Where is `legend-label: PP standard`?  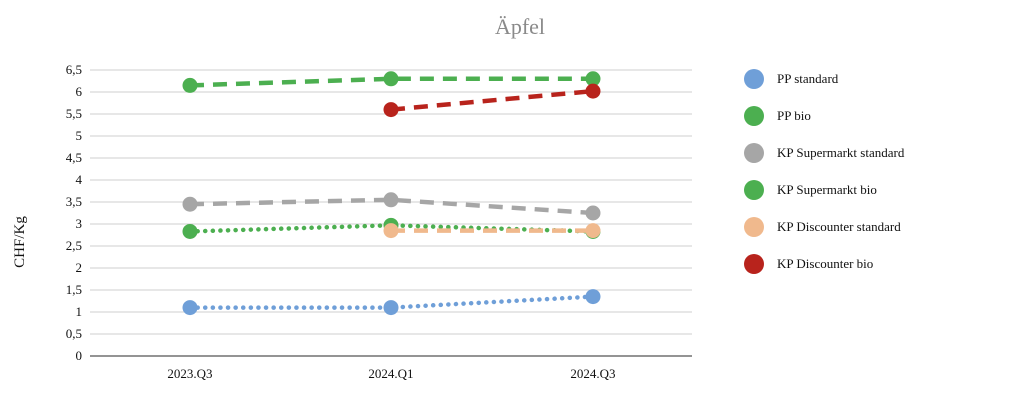 legend-label: PP standard is located at coordinates (808, 78).